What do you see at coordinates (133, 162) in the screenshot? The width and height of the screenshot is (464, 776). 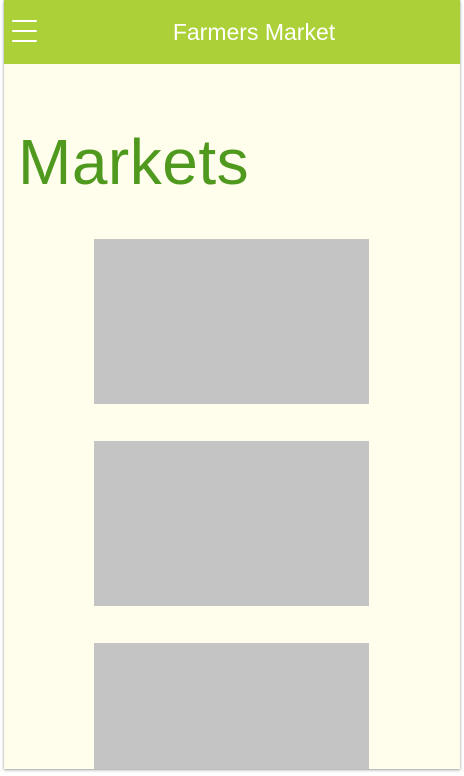 I see `page-title: Markets` at bounding box center [133, 162].